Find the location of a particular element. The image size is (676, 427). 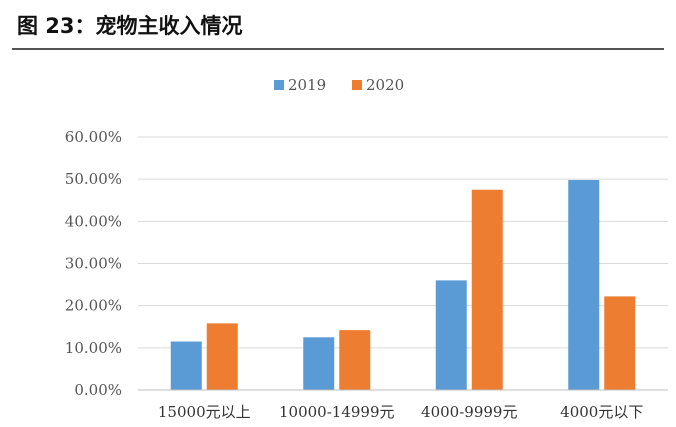

legend-label-2020: 2020 is located at coordinates (385, 85).